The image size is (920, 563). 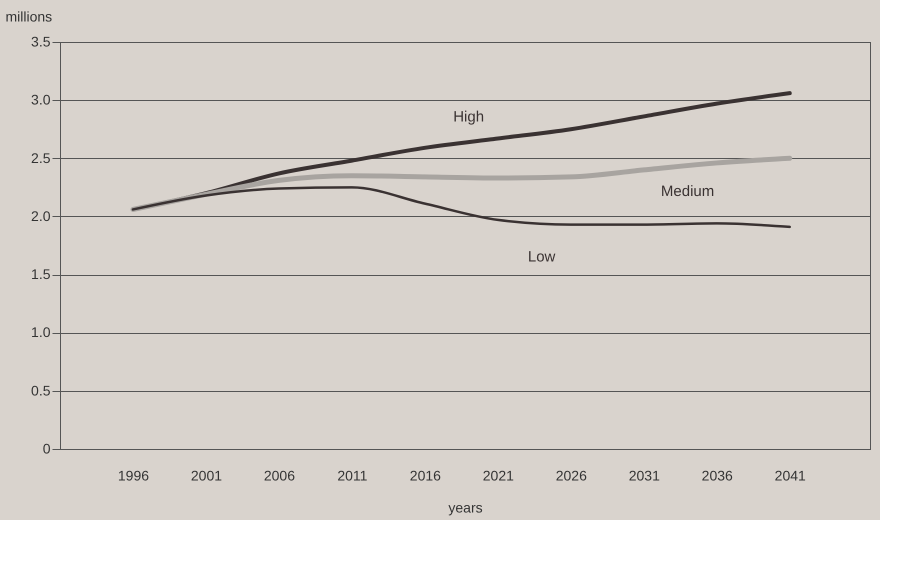 What do you see at coordinates (465, 508) in the screenshot?
I see `x-axis-title: years` at bounding box center [465, 508].